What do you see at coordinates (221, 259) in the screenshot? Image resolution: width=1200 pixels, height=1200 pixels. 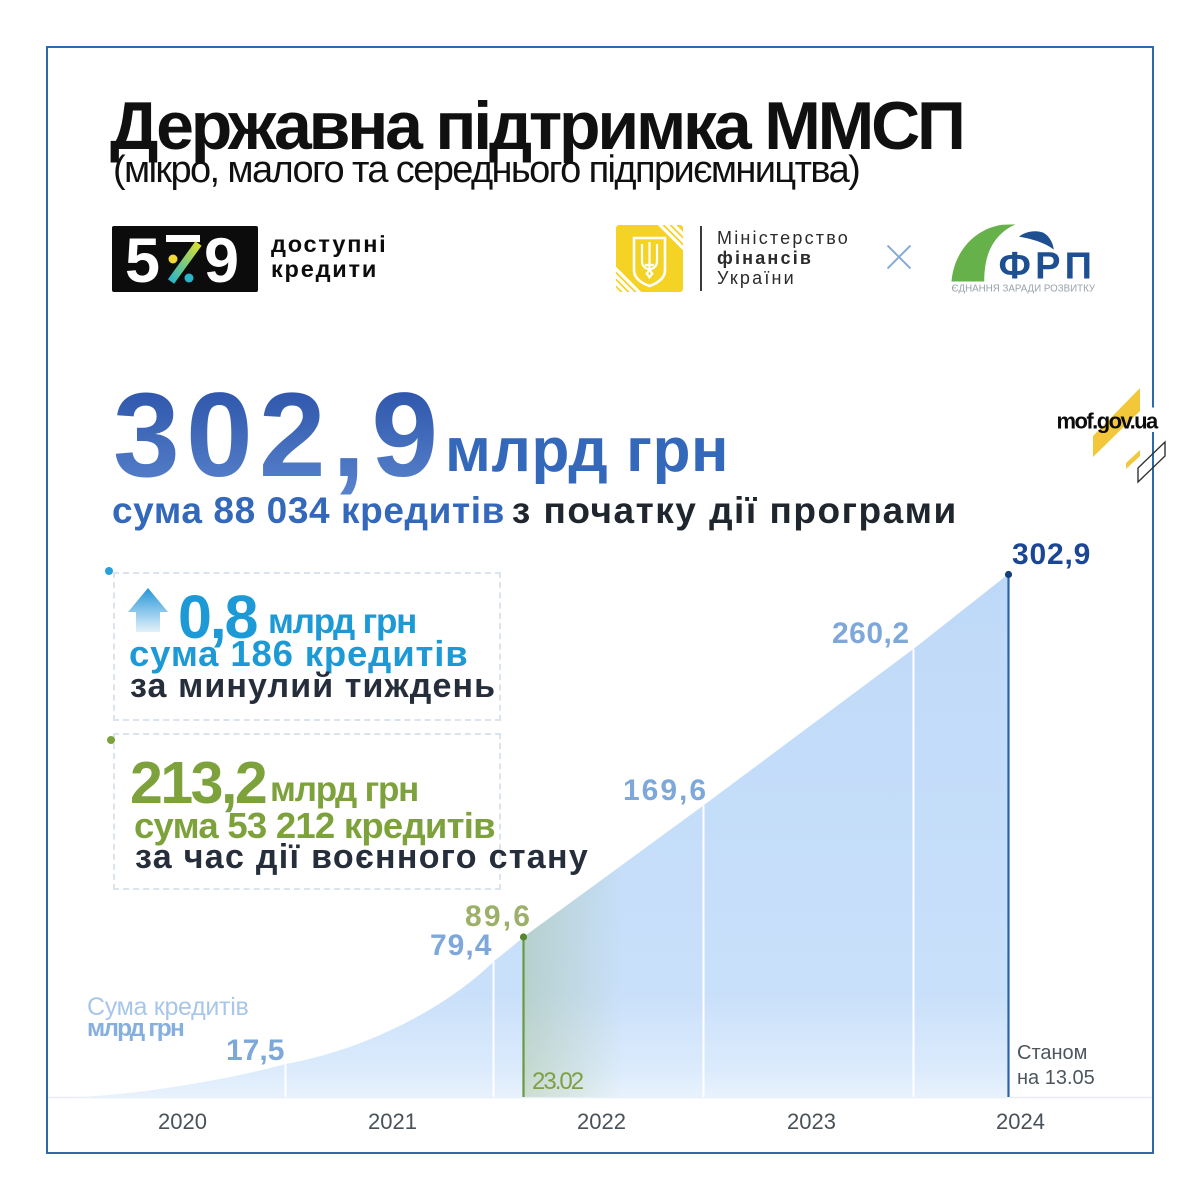 I see `svg-text: 9` at bounding box center [221, 259].